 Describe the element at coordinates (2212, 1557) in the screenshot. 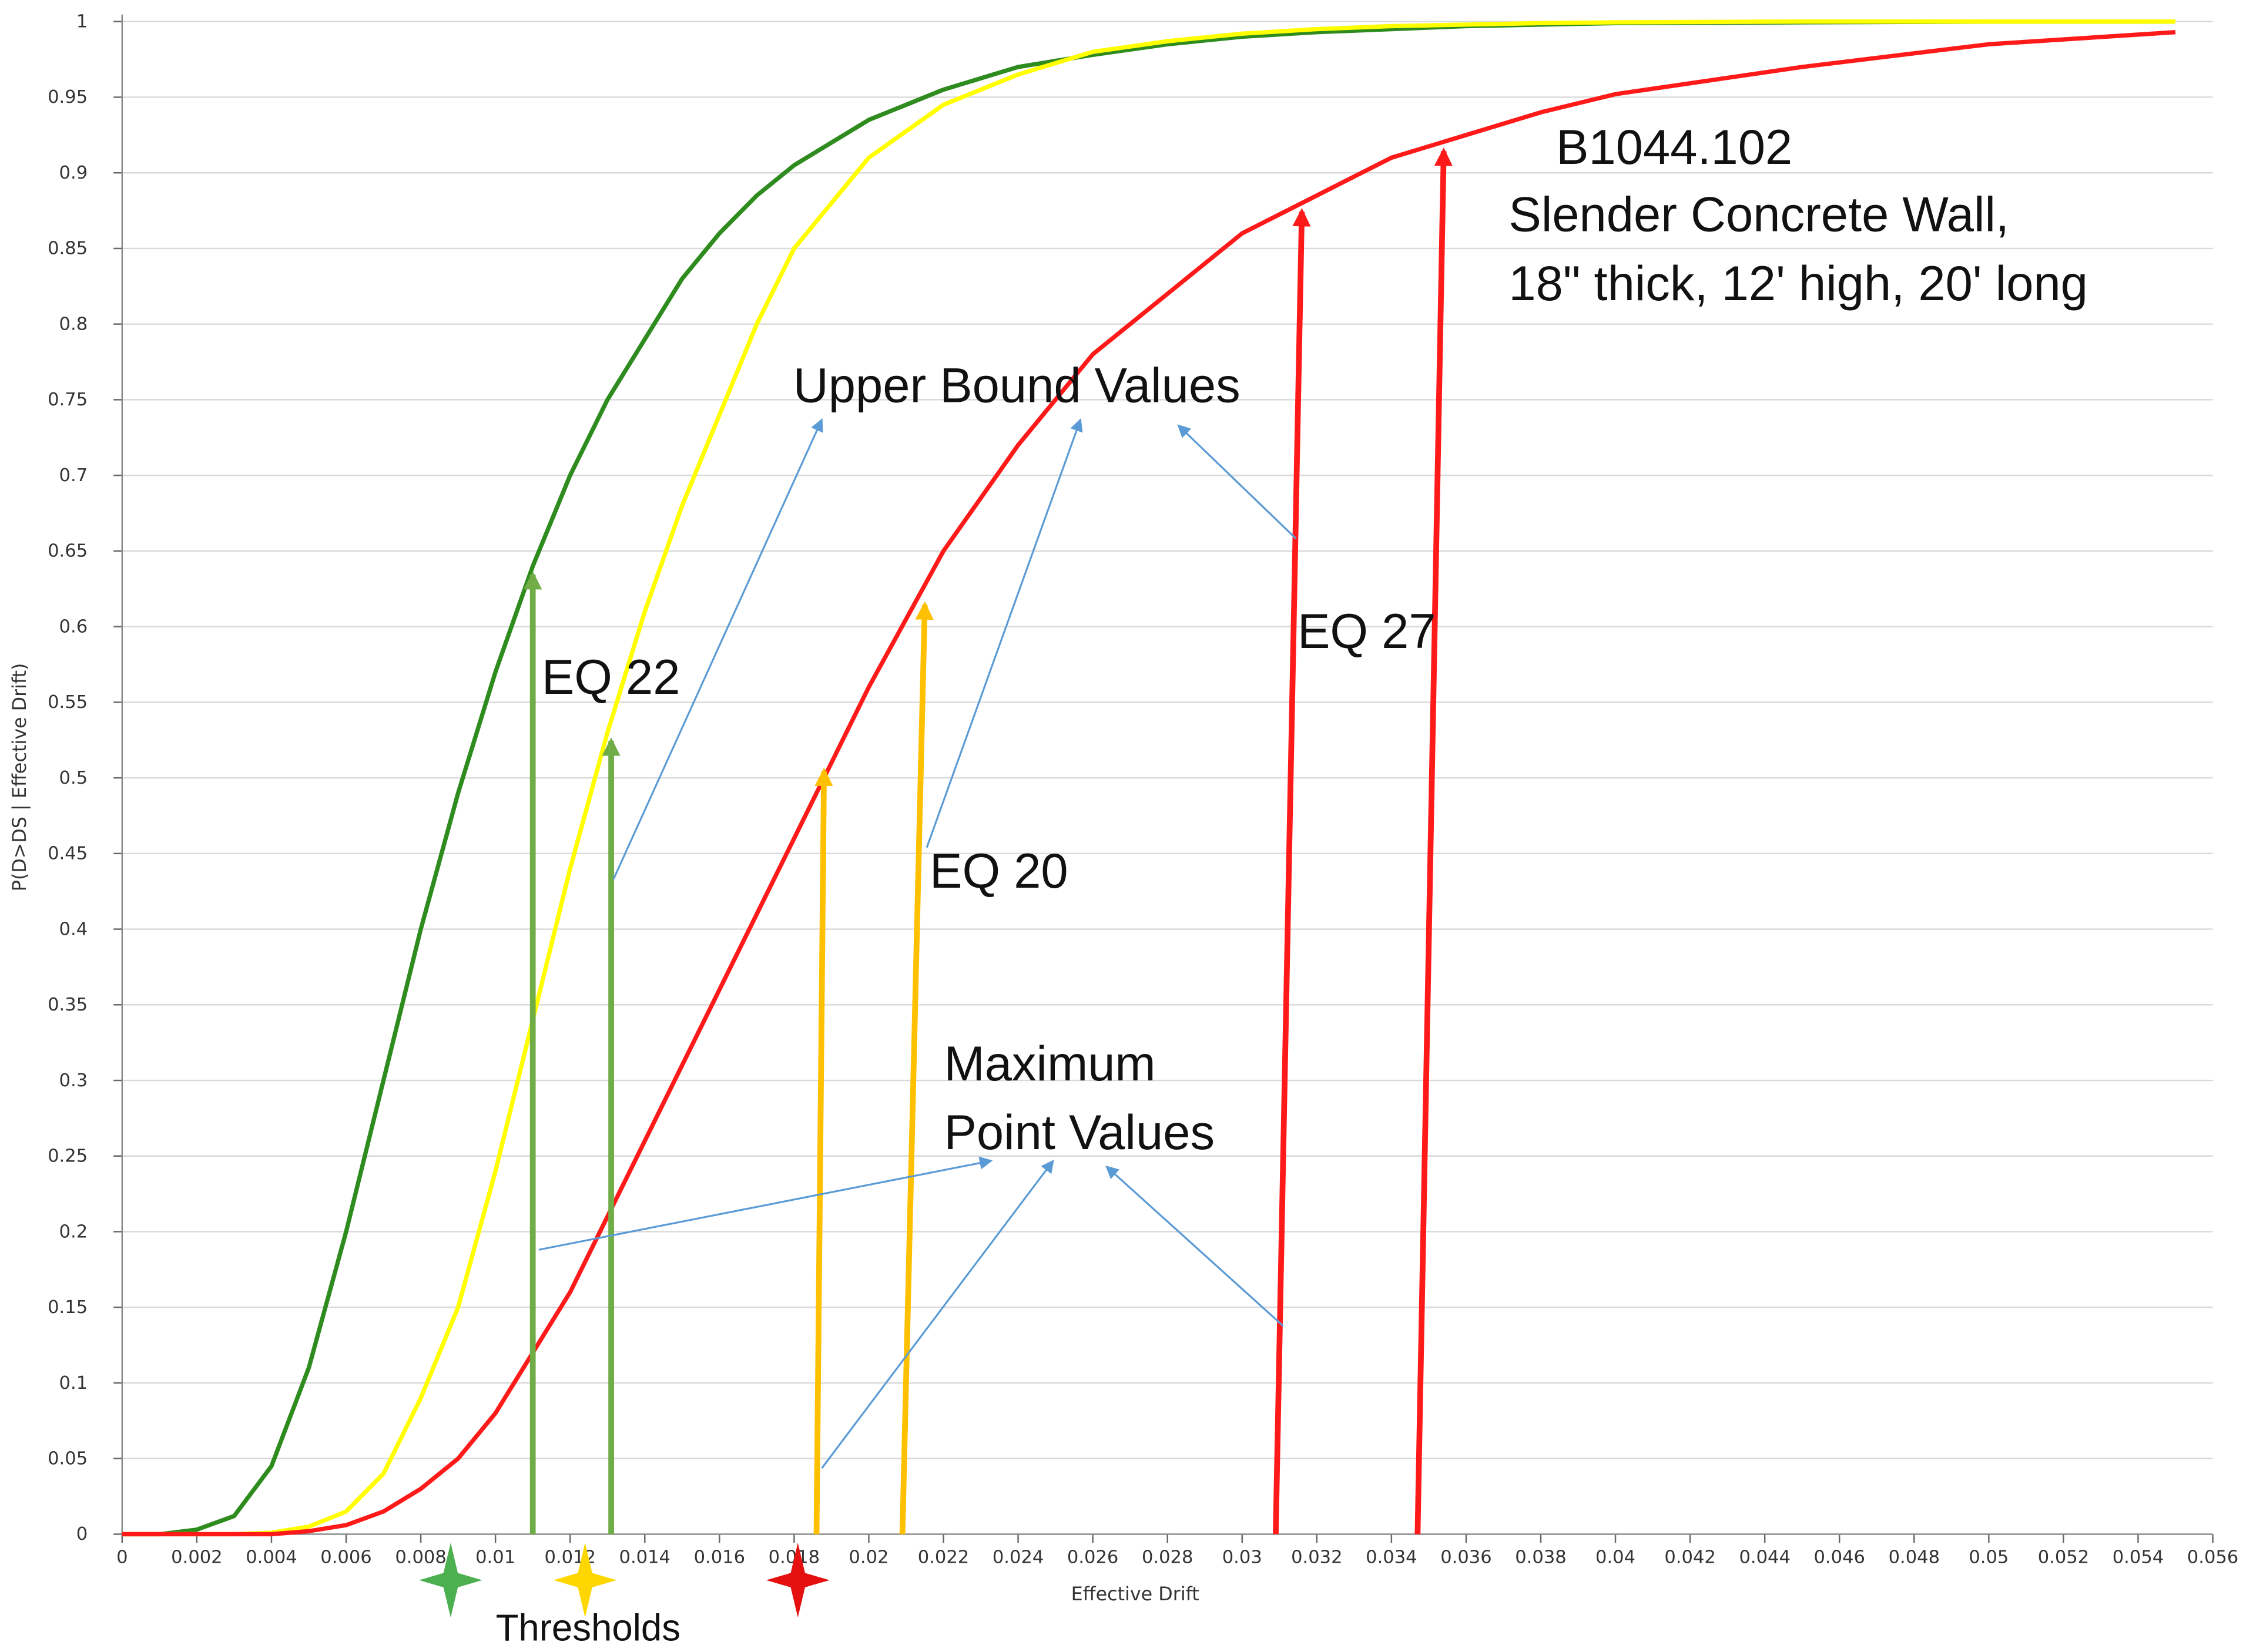

I see `x-tick-label: 0.056` at that location.